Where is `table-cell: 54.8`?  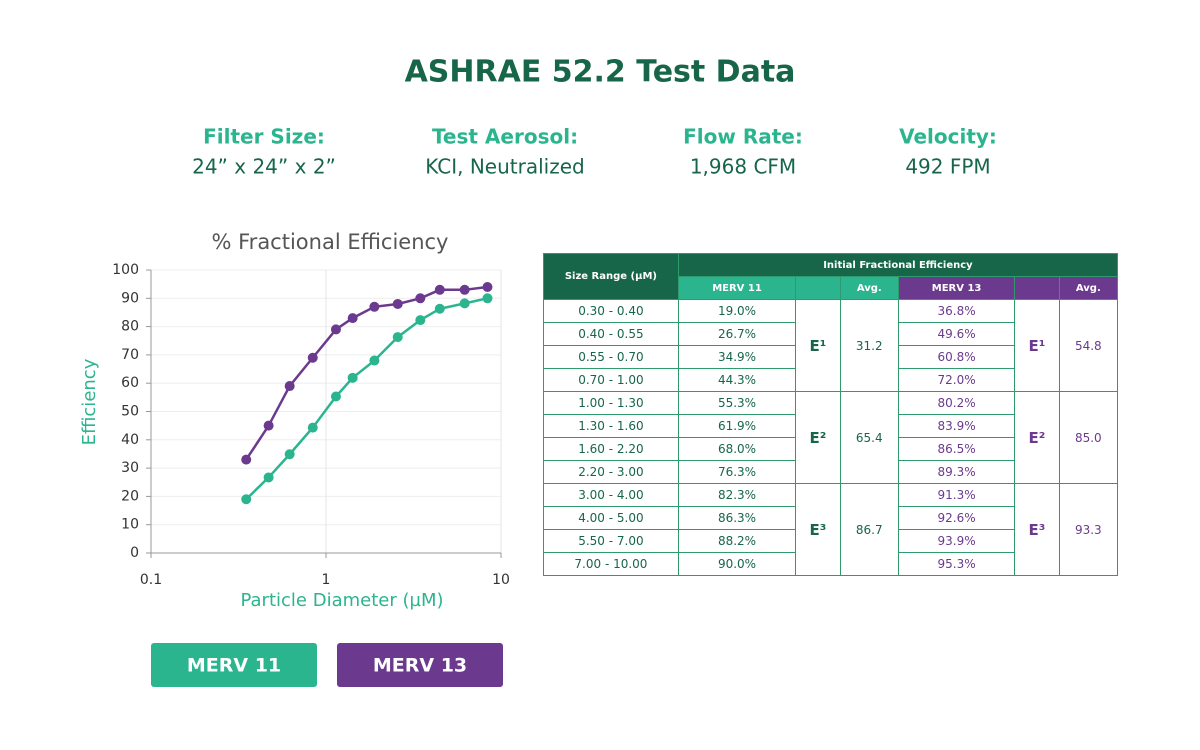 table-cell: 54.8 is located at coordinates (1088, 345).